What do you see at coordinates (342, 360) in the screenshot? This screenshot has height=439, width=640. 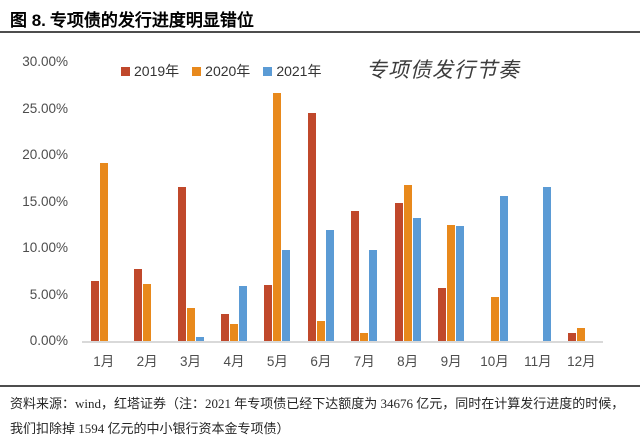 I see `x-axis: 1月 2月 3月 4月 5月 6月 7月 8月 9月 10月 11月 12月` at bounding box center [342, 360].